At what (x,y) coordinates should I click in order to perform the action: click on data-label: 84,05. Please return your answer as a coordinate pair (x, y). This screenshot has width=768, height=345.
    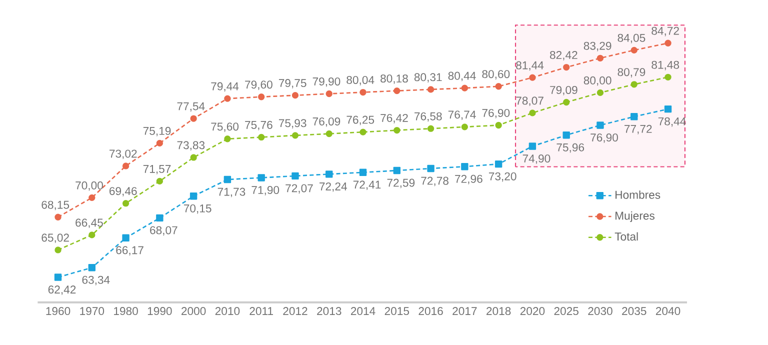
    Looking at the image, I should click on (632, 39).